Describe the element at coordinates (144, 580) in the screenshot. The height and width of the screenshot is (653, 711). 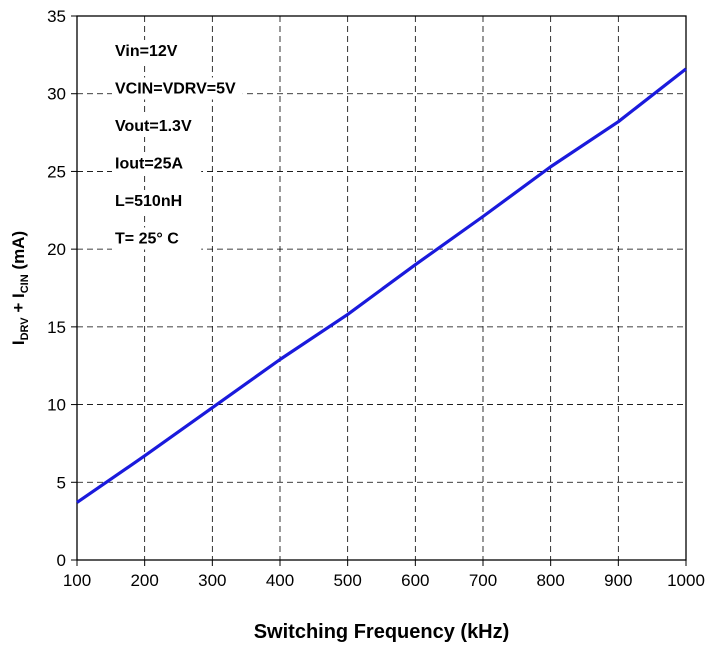
I see `x-tick-label: 200` at that location.